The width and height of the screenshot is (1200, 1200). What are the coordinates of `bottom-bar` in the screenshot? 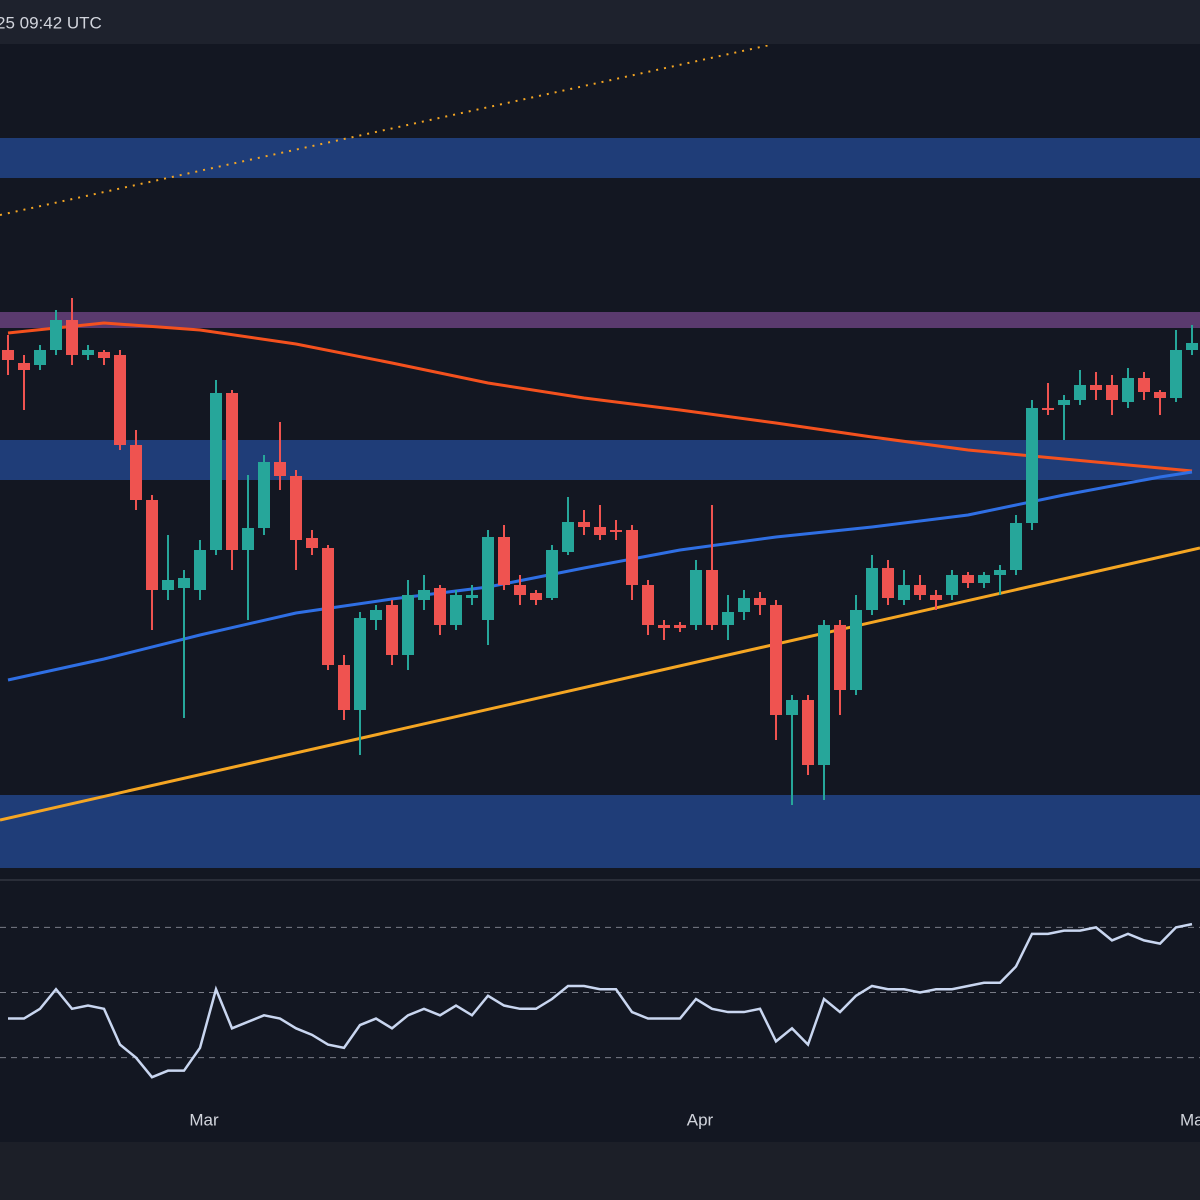 It's located at (600, 1171).